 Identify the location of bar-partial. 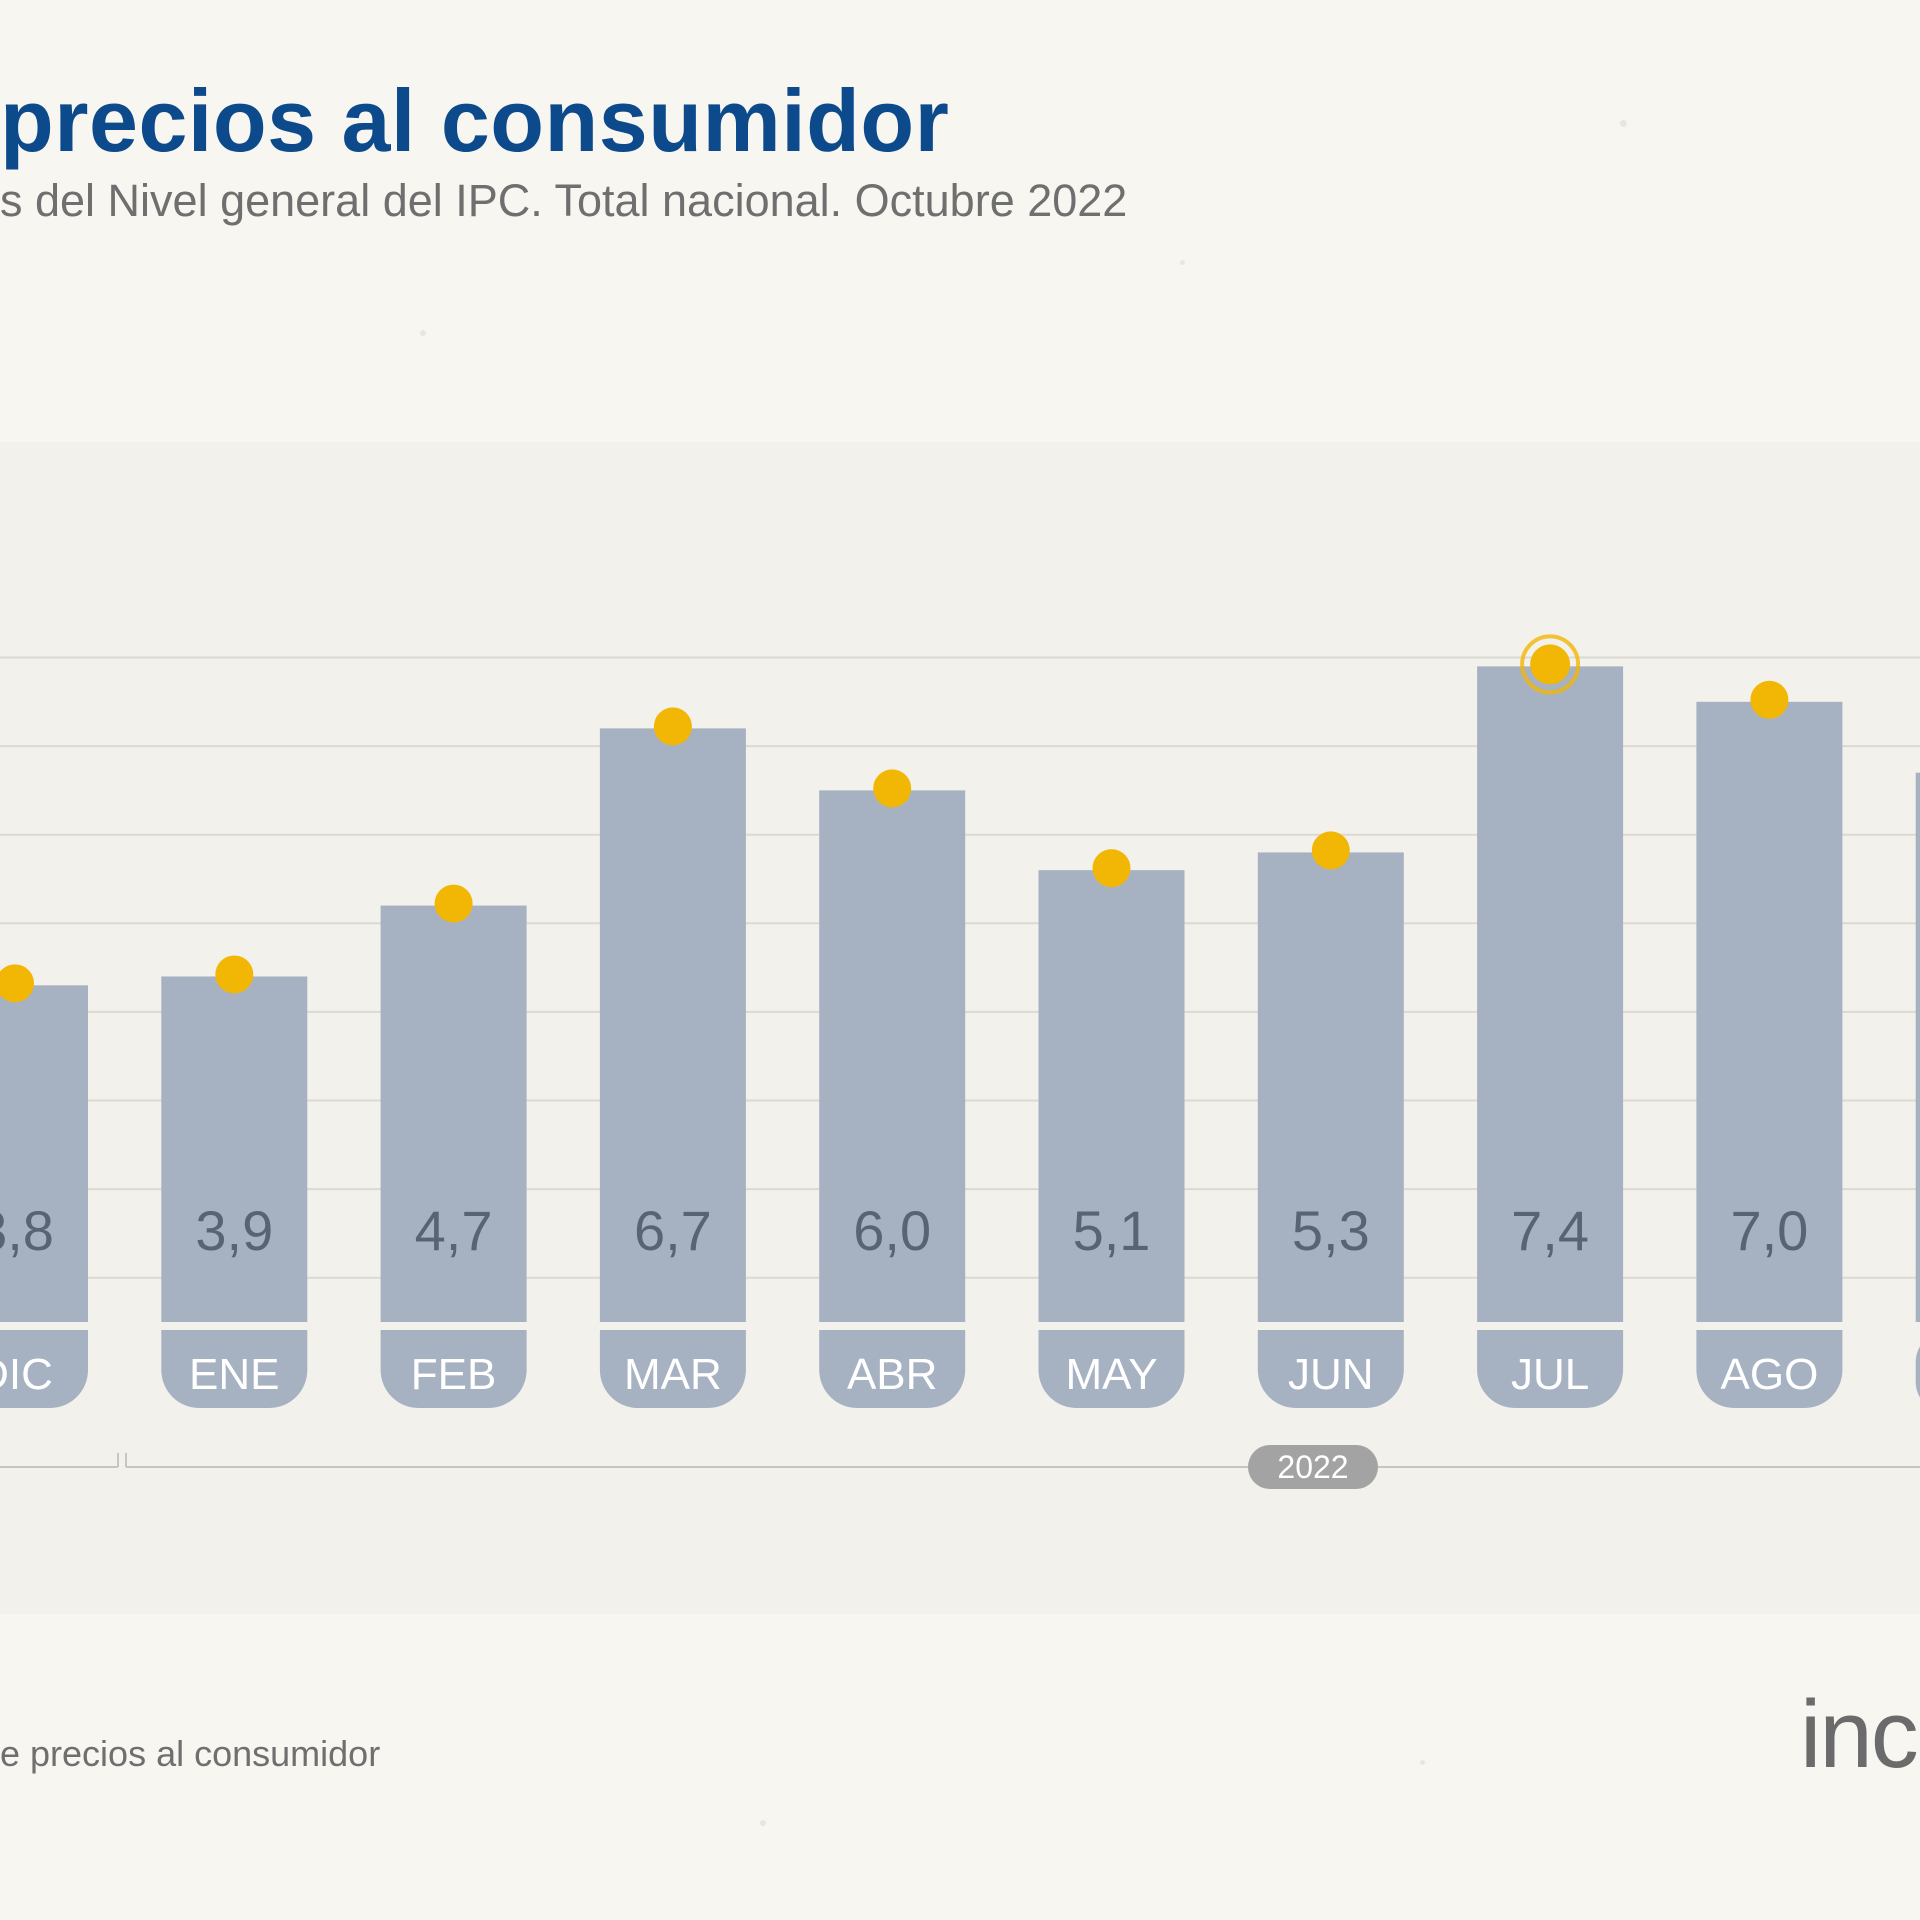
(1917, 1047).